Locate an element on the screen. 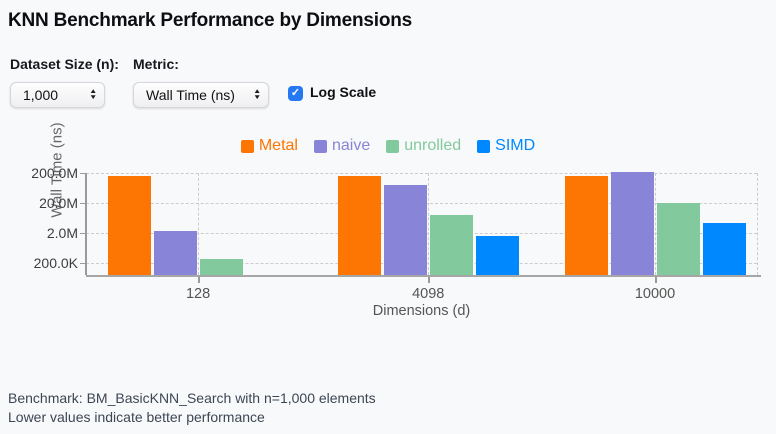 The width and height of the screenshot is (776, 434). legend-label: SIMD is located at coordinates (515, 145).